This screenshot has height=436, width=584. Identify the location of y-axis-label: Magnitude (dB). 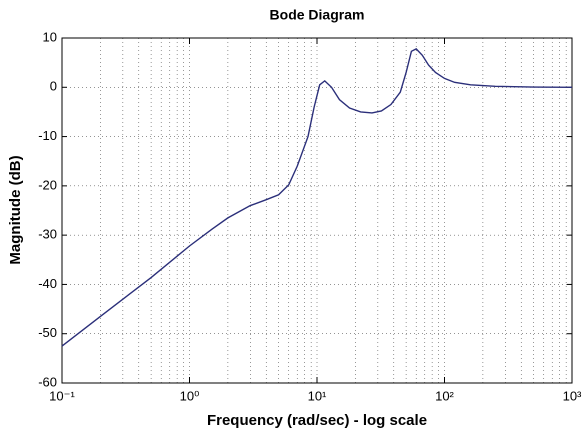
(15, 209).